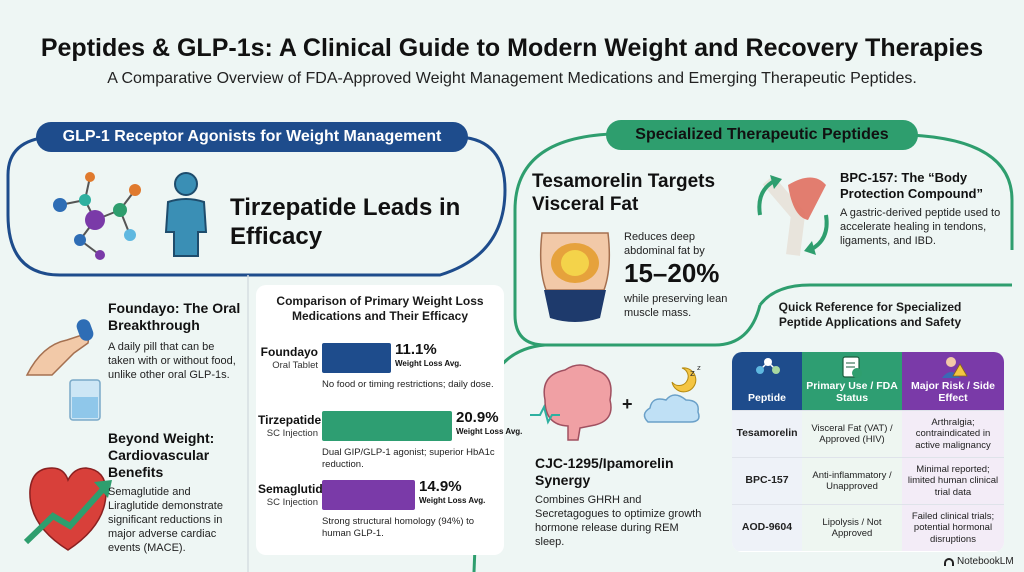 This screenshot has width=1024, height=572. Describe the element at coordinates (440, 486) in the screenshot. I see `chart-value-label: 14.9%` at that location.